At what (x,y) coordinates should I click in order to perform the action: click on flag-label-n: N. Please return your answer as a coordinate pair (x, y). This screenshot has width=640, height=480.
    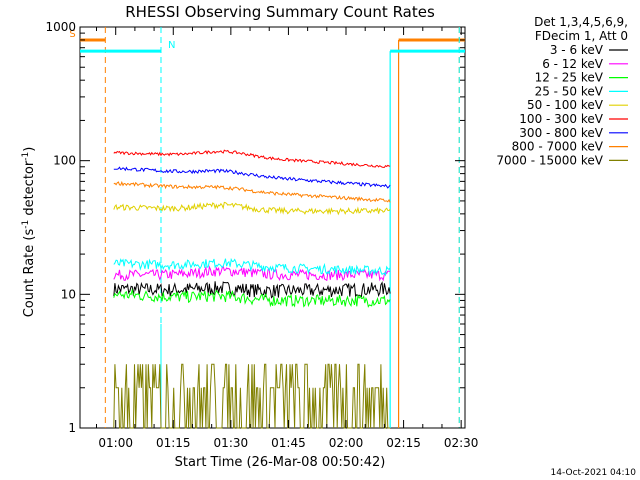
    Looking at the image, I should click on (171, 45).